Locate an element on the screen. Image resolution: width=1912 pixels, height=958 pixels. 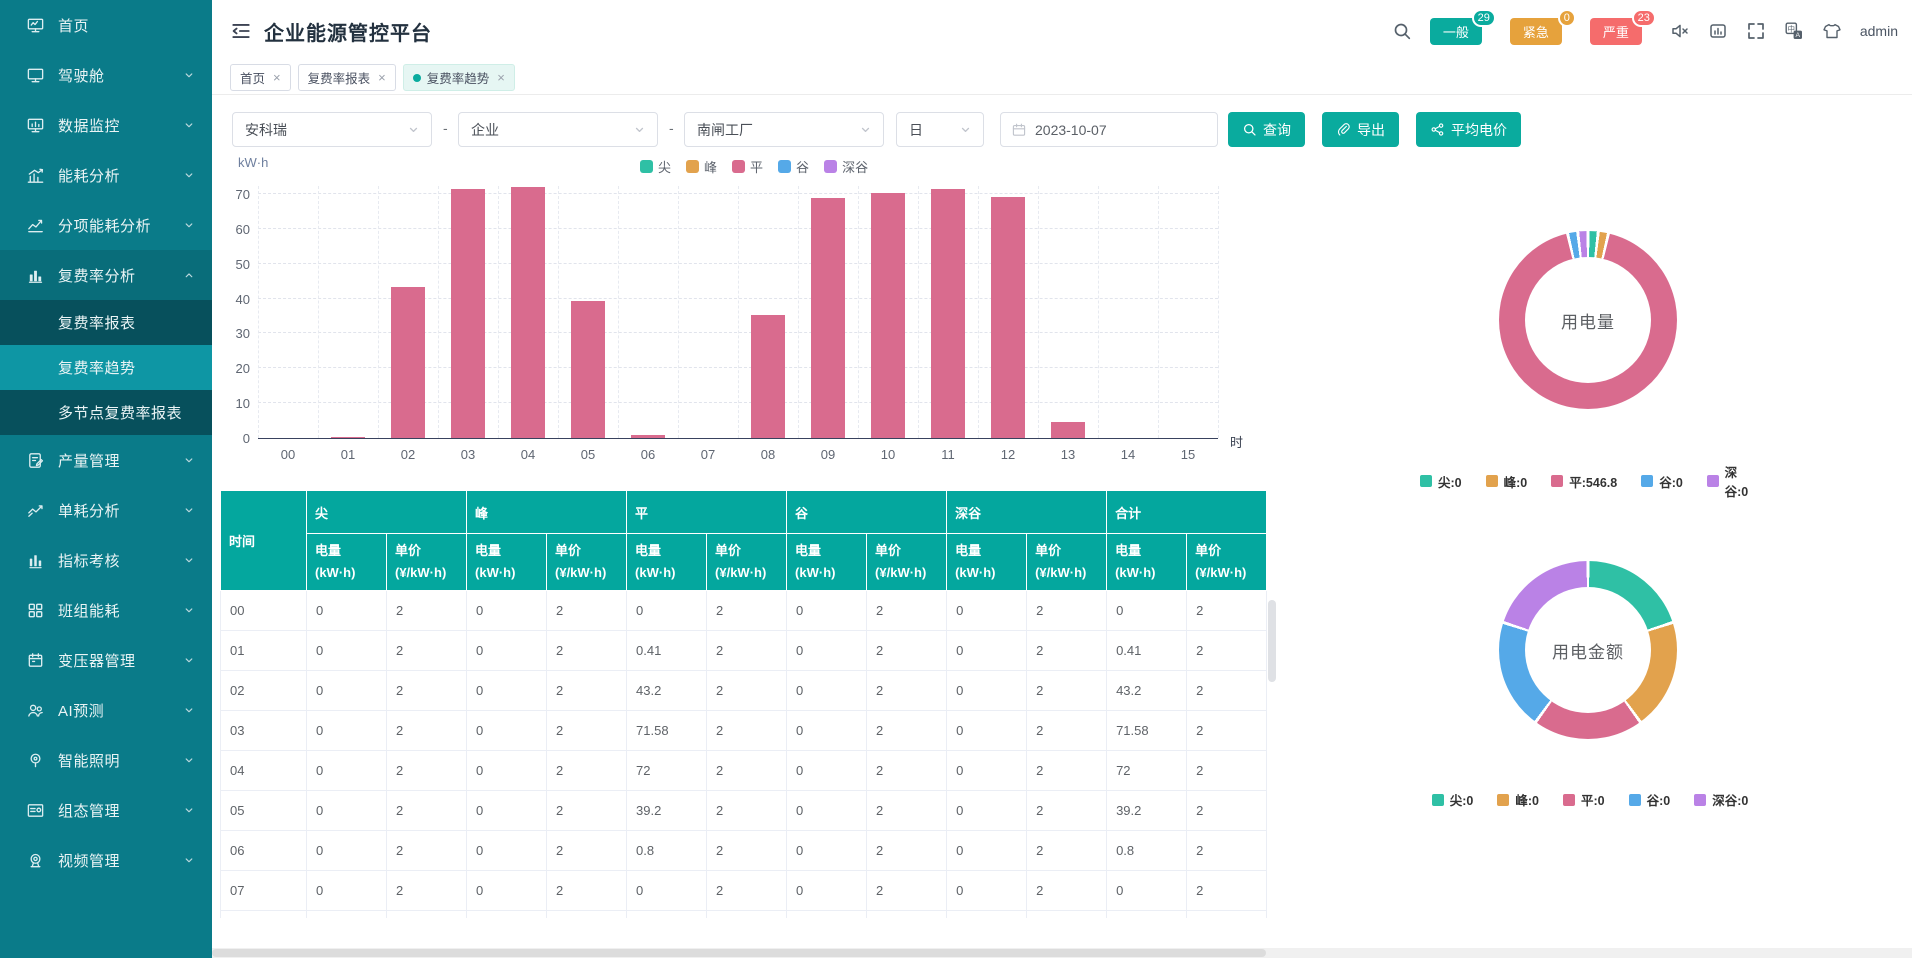
tab-rate-report: 复费率报表 × is located at coordinates (346, 77).